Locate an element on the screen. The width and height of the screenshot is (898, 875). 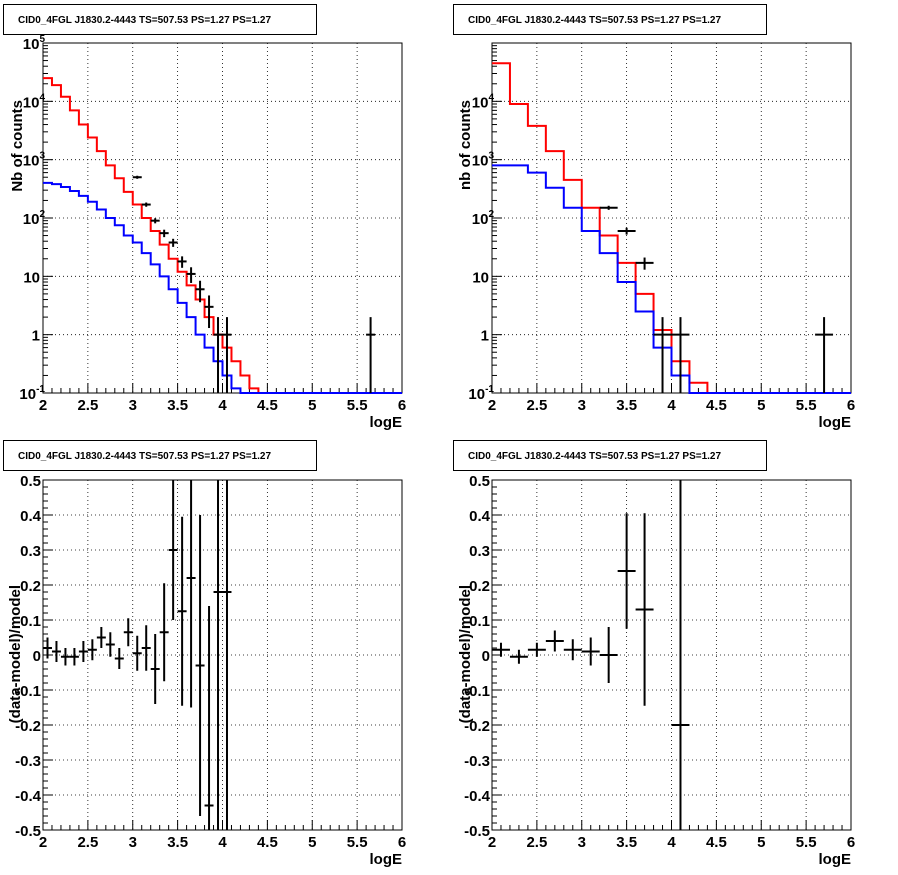
y-tick-exponent: 2 is located at coordinates (491, 214).